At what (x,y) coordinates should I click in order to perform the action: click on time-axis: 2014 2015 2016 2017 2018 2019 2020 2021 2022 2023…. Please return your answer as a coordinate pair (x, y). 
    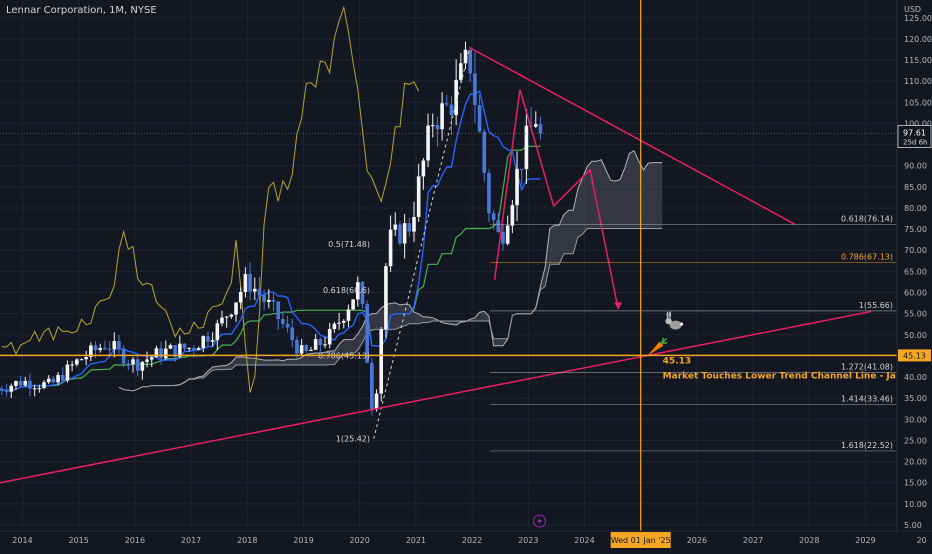
    Looking at the image, I should click on (466, 540).